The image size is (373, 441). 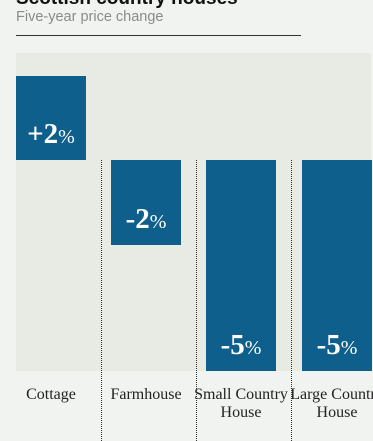 I want to click on chart-subtitle: Five-year price change, so click(x=90, y=17).